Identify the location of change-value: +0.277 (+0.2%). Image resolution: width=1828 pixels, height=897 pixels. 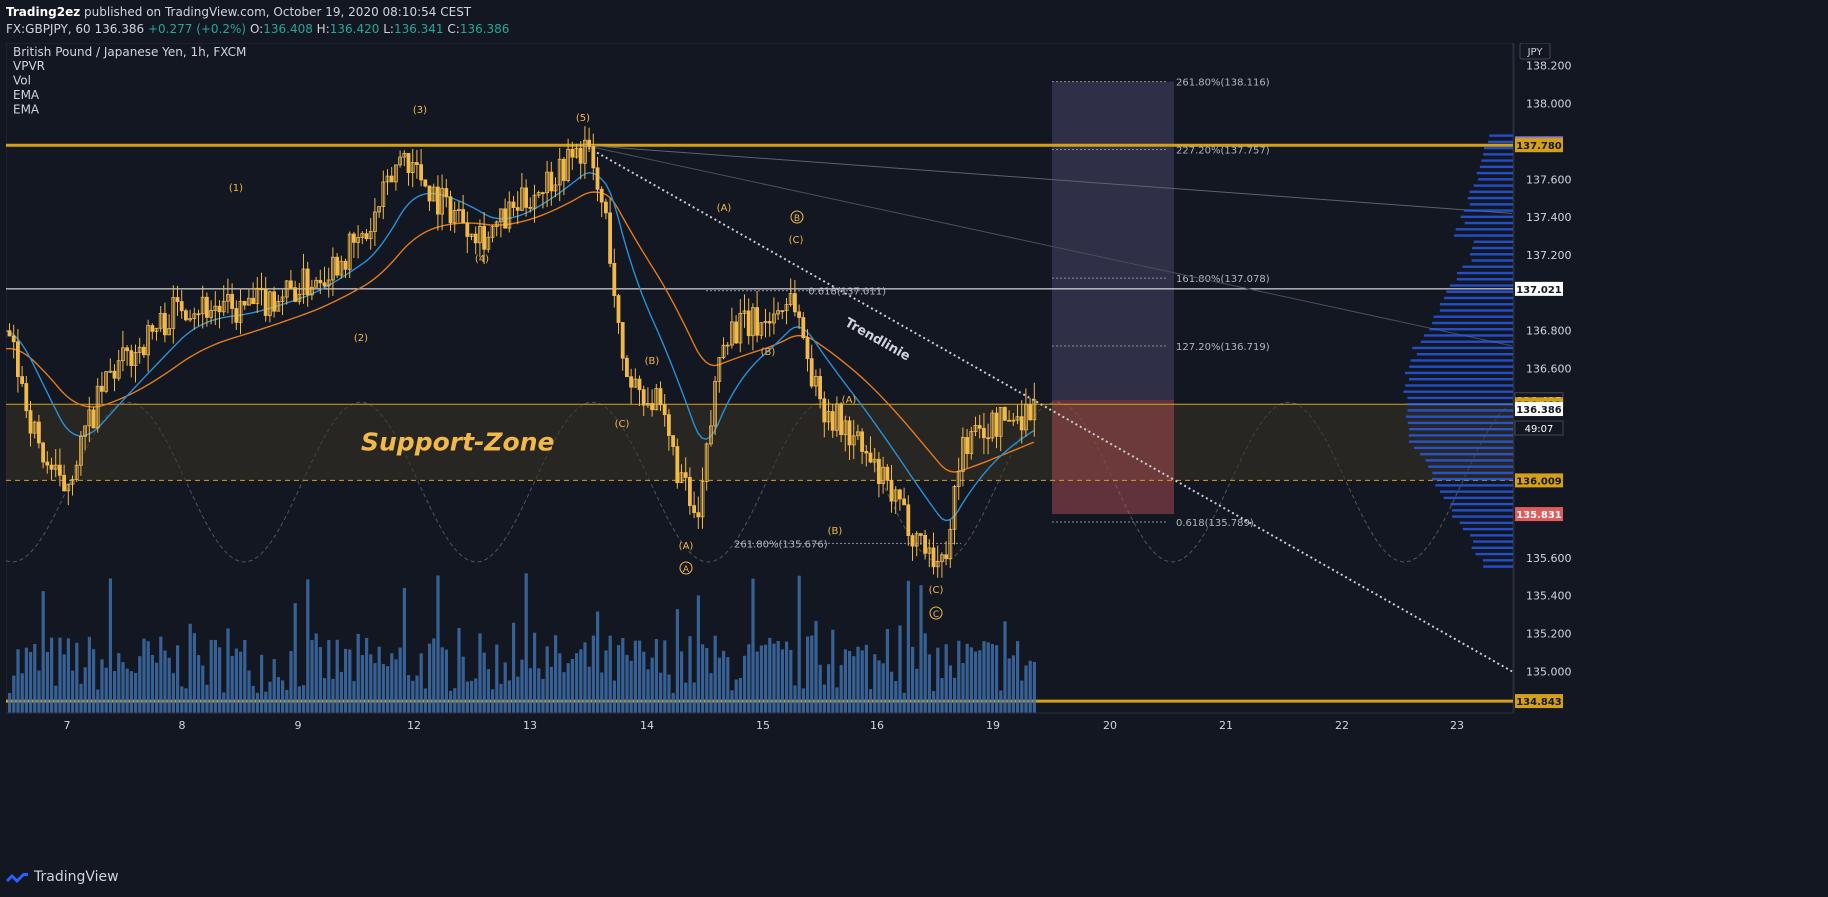
(197, 29).